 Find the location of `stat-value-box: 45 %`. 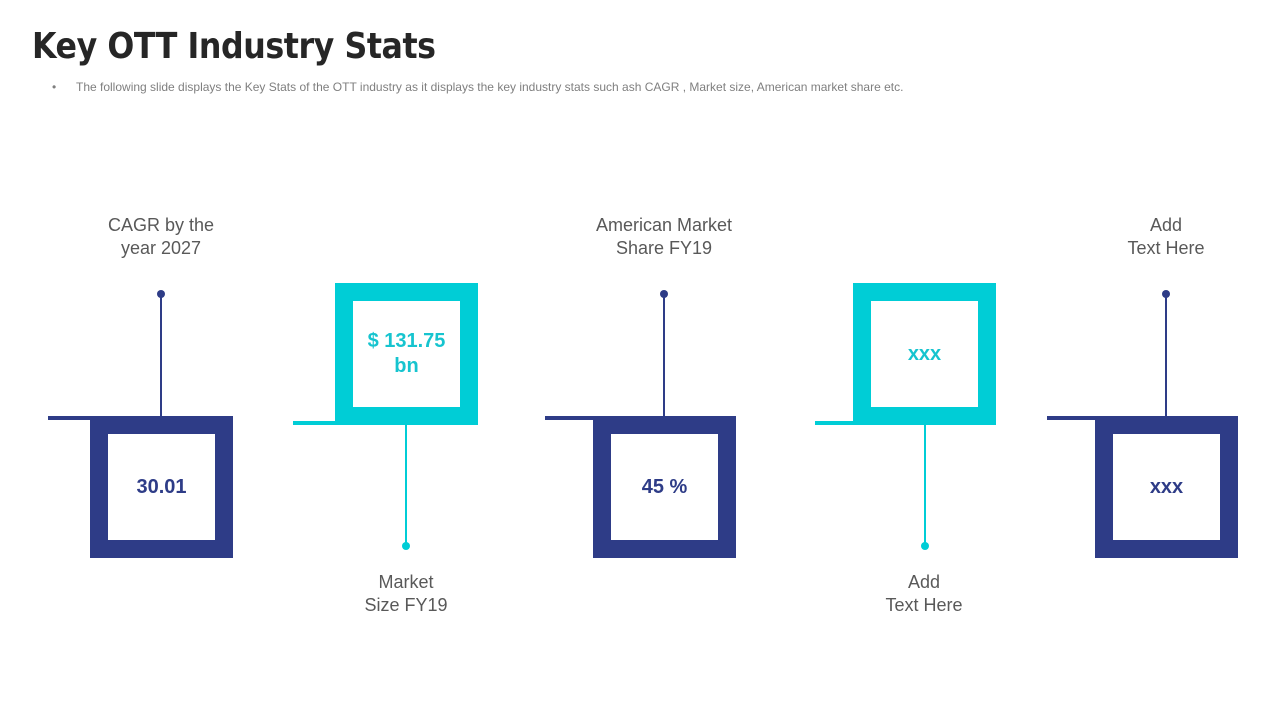

stat-value-box: 45 % is located at coordinates (664, 487).